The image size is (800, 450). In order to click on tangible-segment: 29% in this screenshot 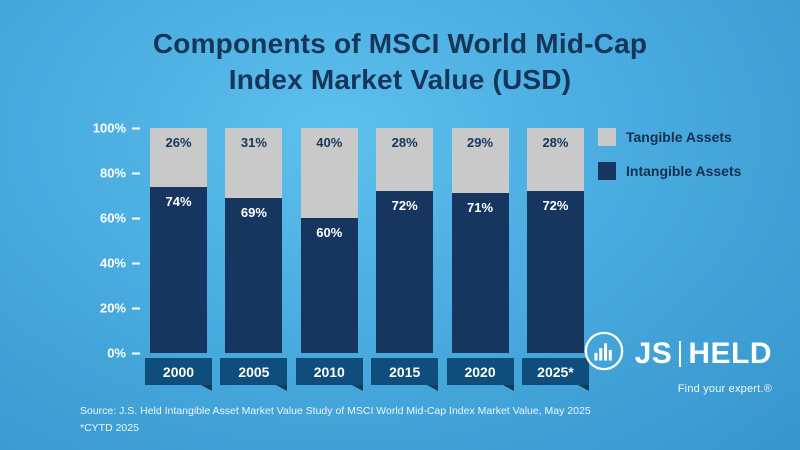, I will do `click(480, 161)`.